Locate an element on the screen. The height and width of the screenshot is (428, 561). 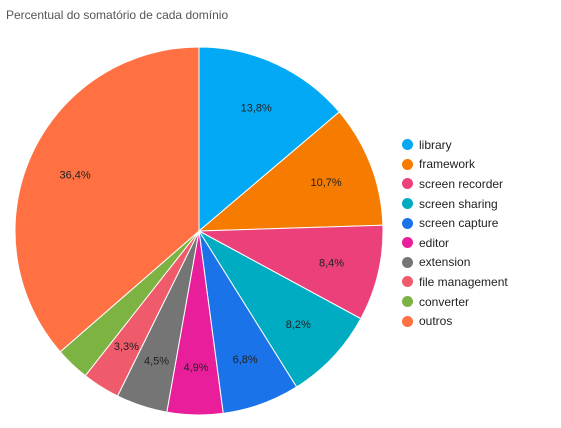
pie-slice-library is located at coordinates (269, 139).